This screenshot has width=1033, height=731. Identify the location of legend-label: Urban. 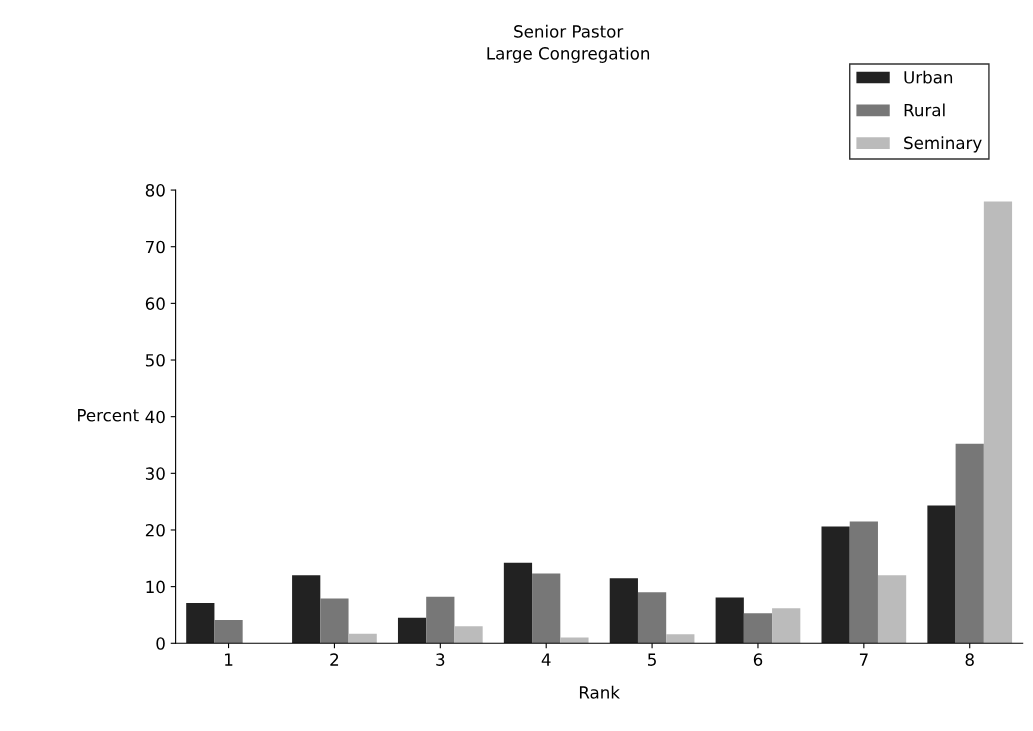
(928, 77).